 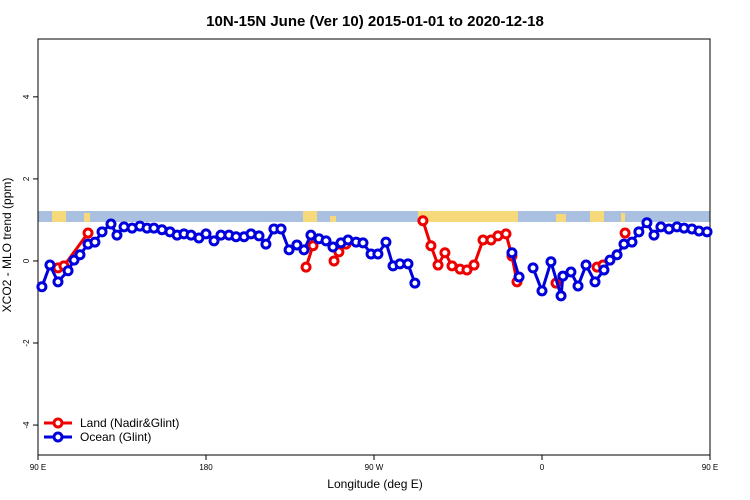 I want to click on y-tick-label: 2, so click(x=26, y=178).